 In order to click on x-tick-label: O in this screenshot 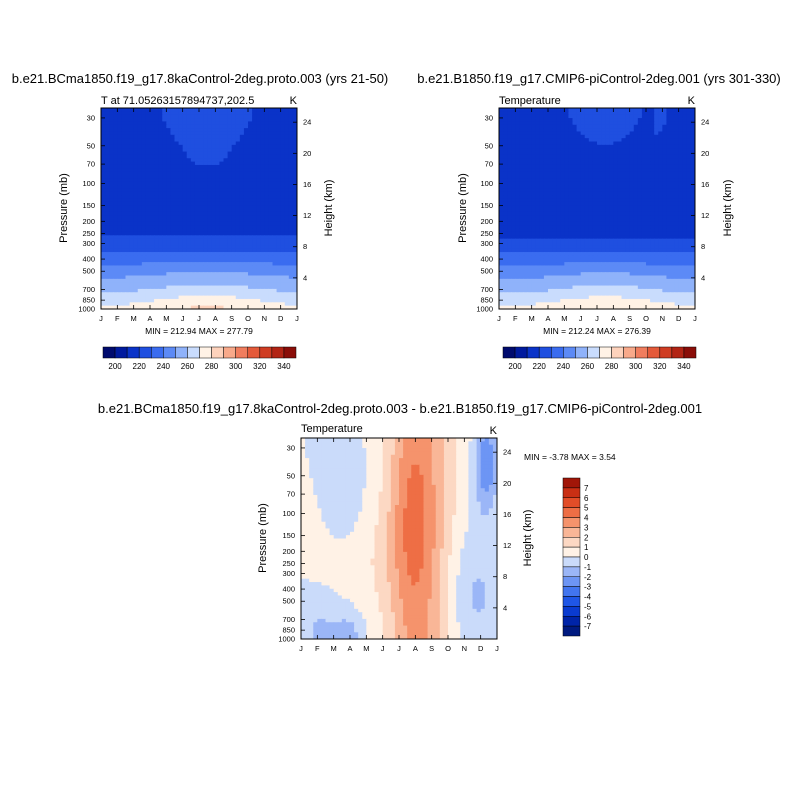, I will do `click(248, 318)`.